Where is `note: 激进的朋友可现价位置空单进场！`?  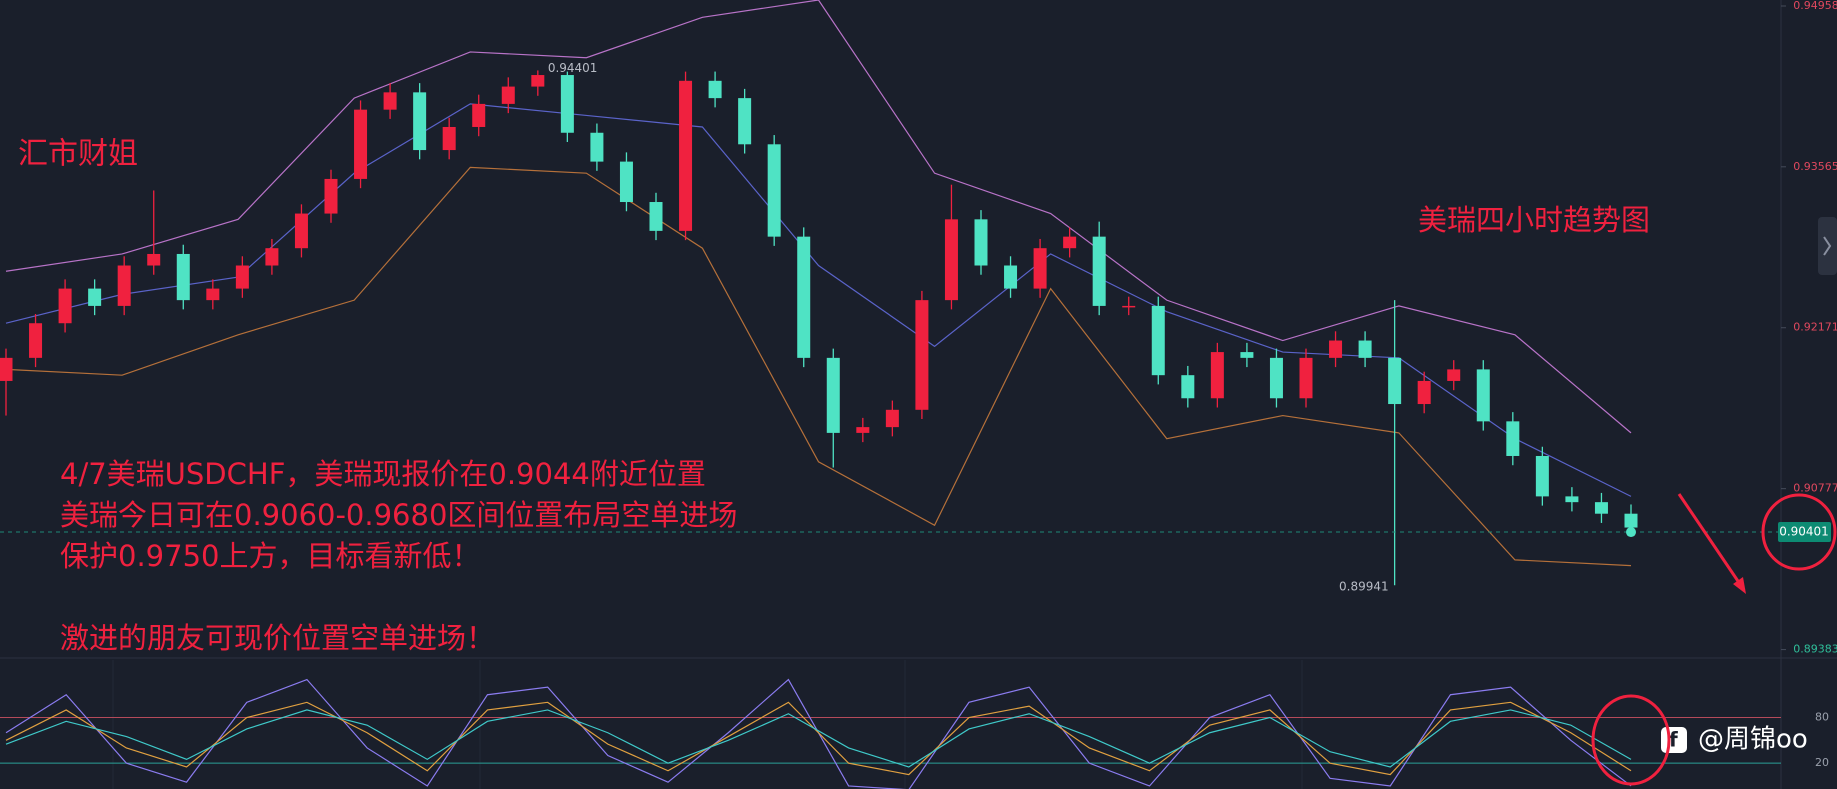 note: 激进的朋友可现价位置空单进场！ is located at coordinates (277, 638).